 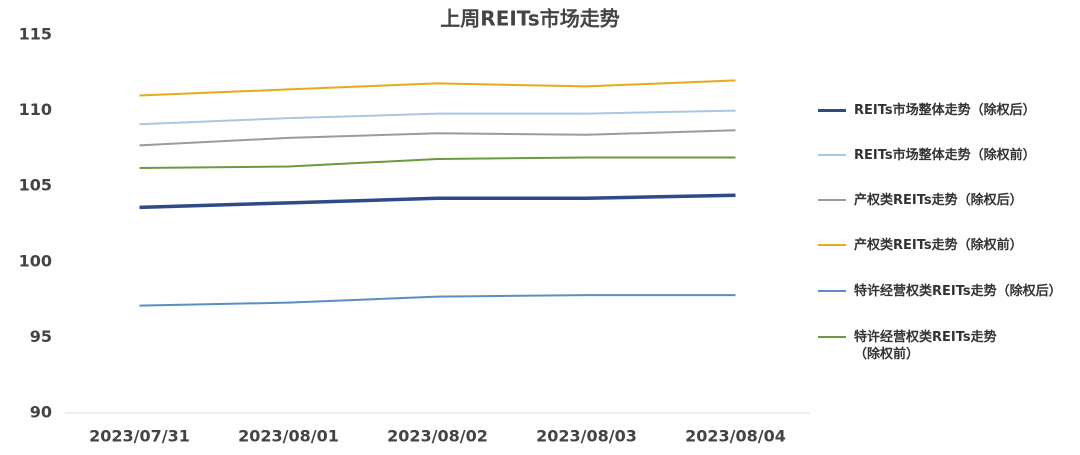 I want to click on y-tick-label: 100, so click(x=35, y=260).